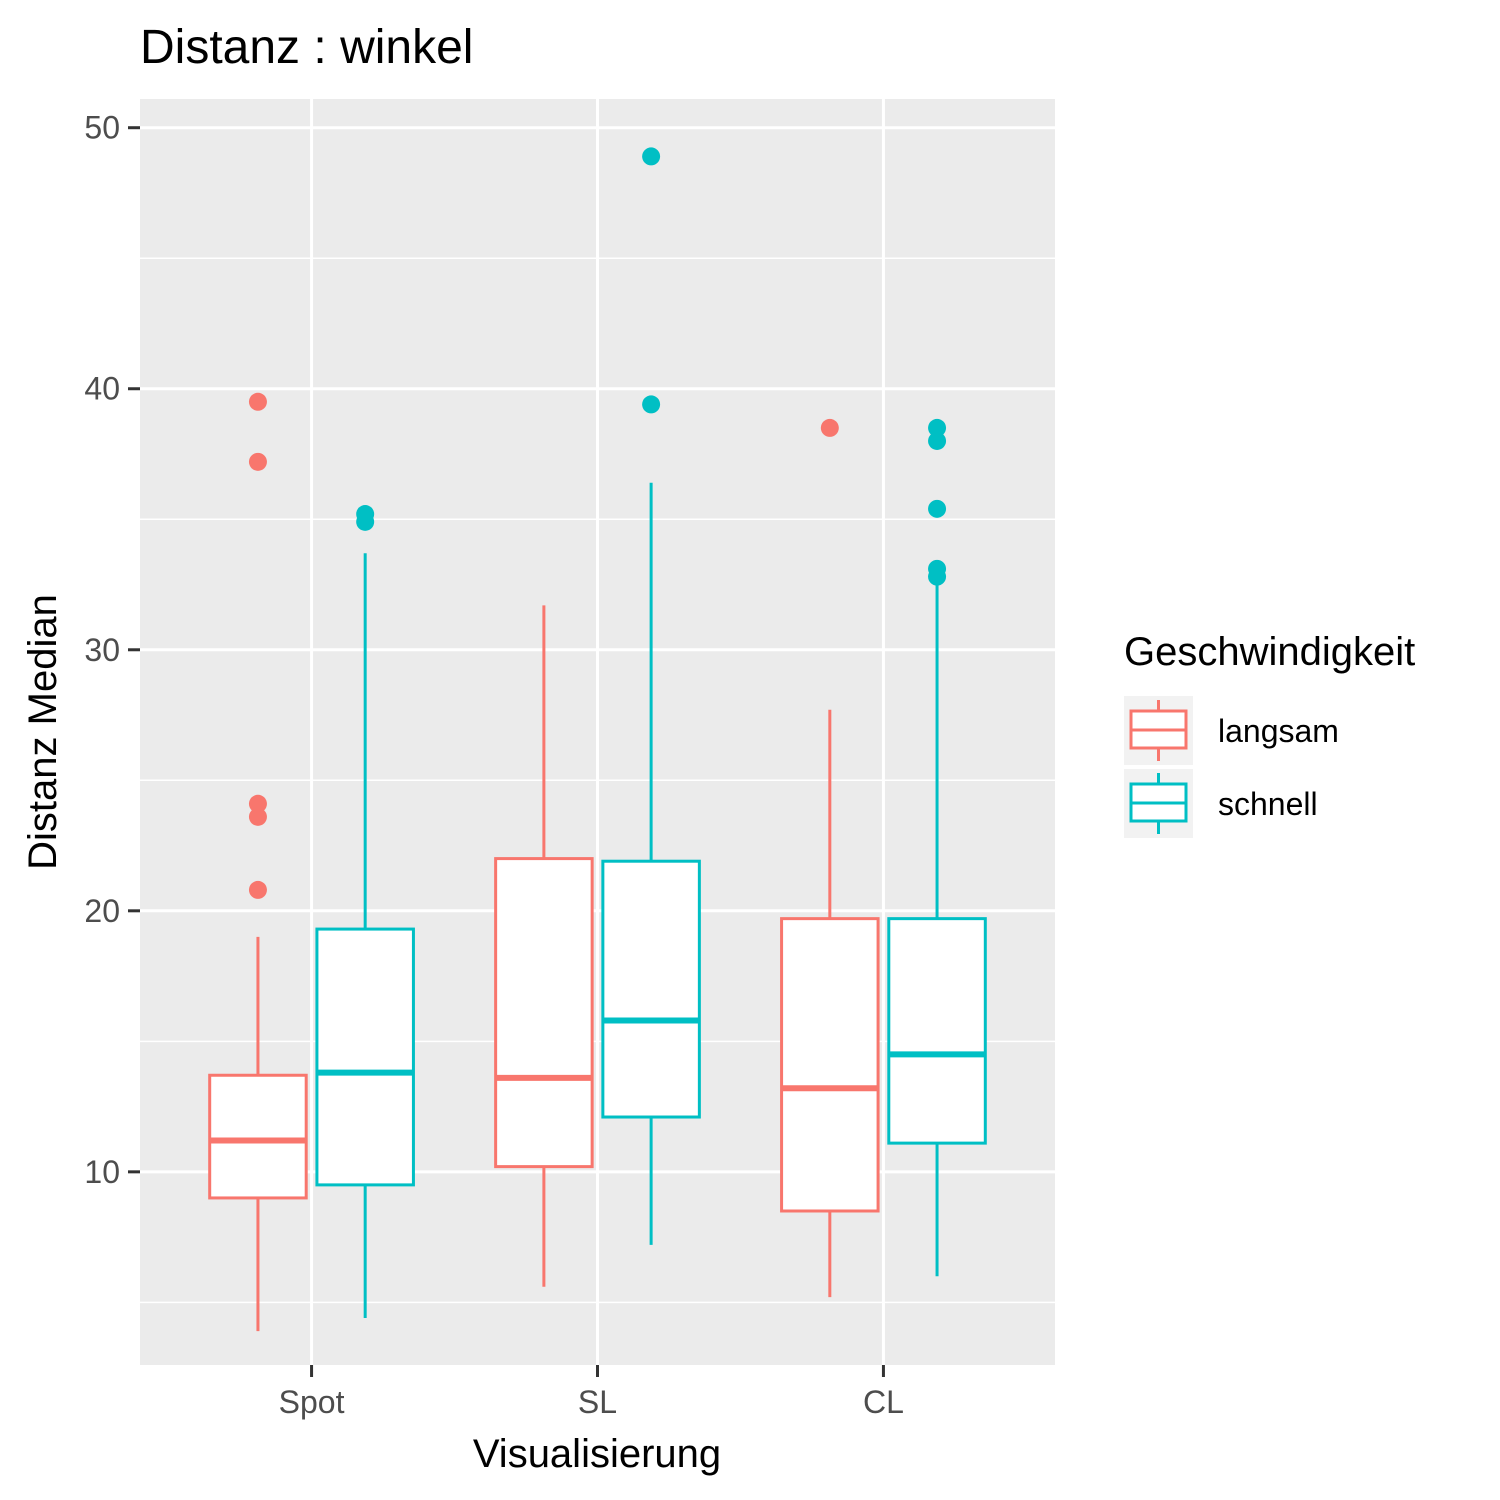 This screenshot has width=1500, height=1500. I want to click on box-langsam-spot, so click(258, 862).